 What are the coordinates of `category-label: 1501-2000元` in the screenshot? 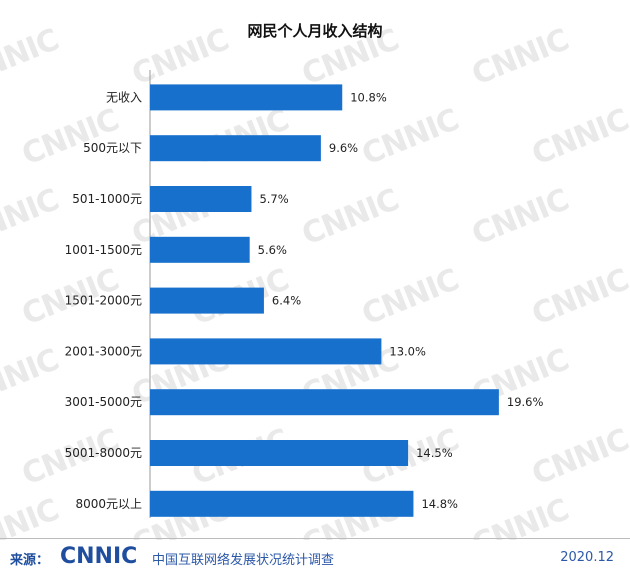 It's located at (103, 301).